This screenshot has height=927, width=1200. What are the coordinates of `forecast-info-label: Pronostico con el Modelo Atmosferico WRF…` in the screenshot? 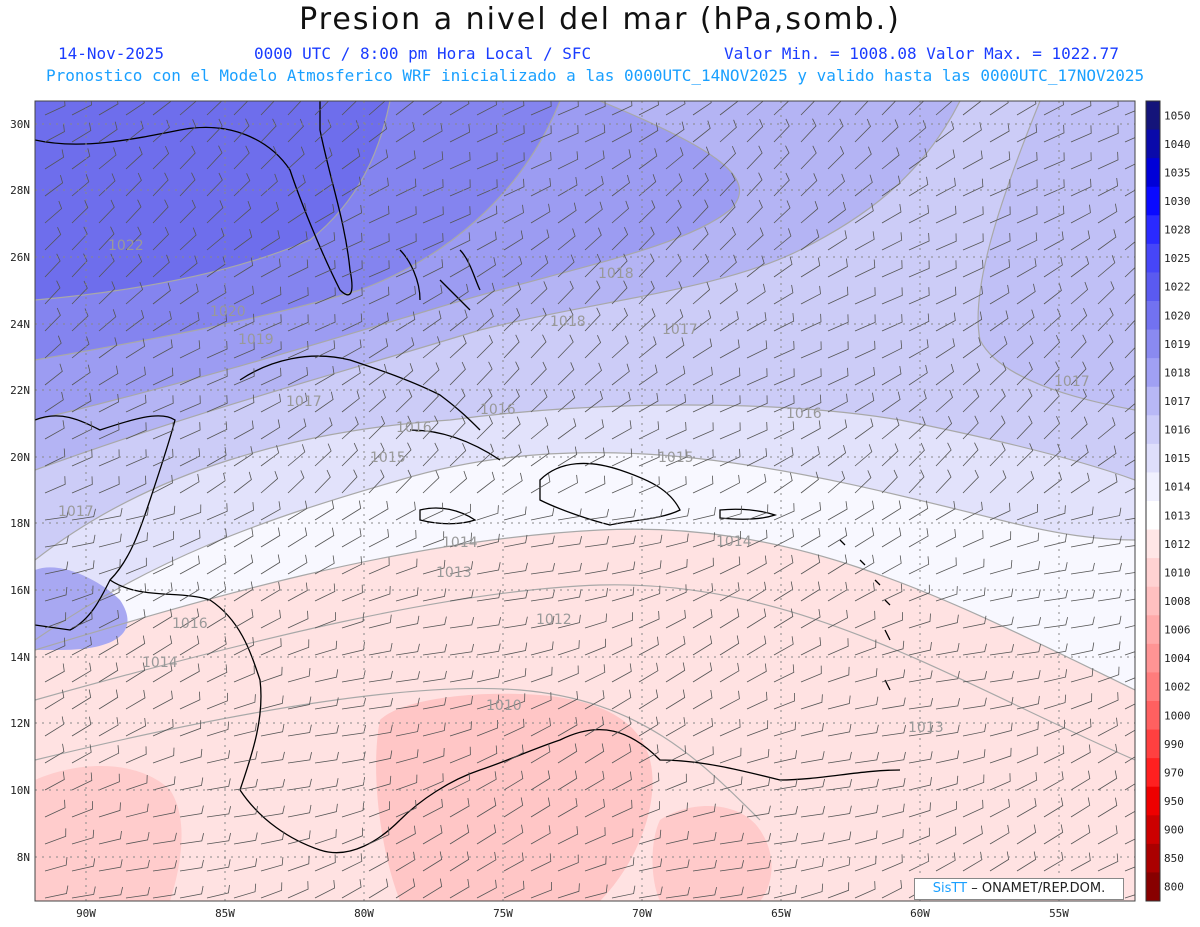 It's located at (595, 75).